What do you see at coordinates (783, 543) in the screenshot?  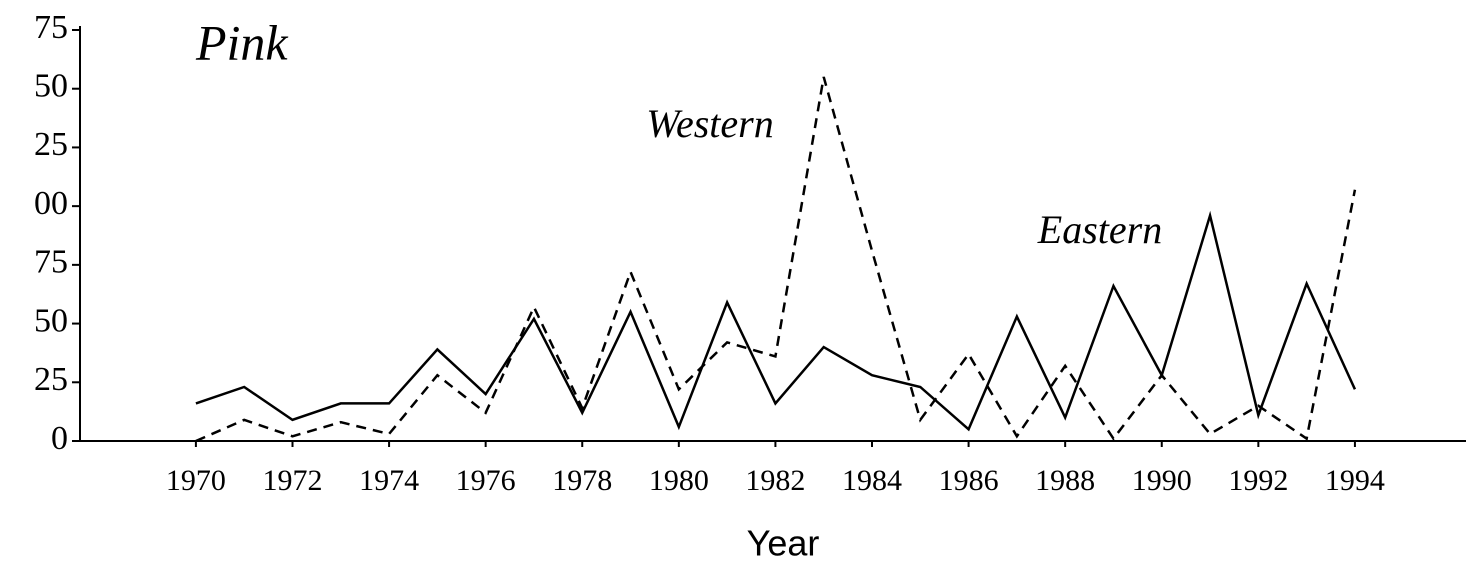 I see `x-axis-title: Year` at bounding box center [783, 543].